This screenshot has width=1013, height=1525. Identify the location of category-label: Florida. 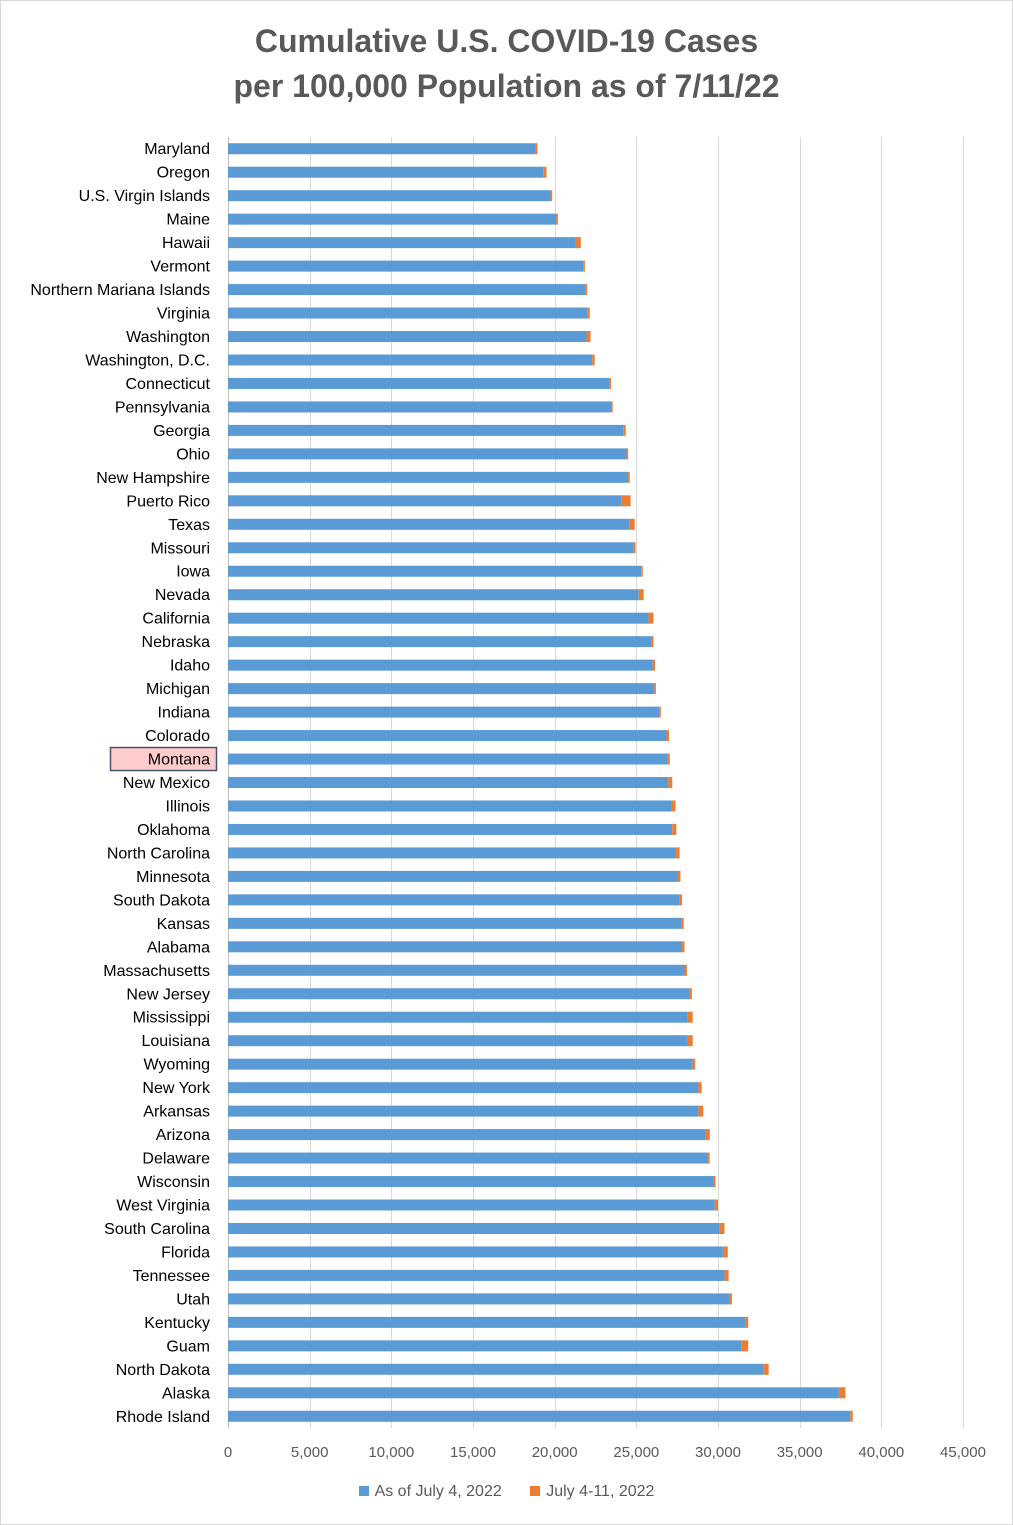
(185, 1252).